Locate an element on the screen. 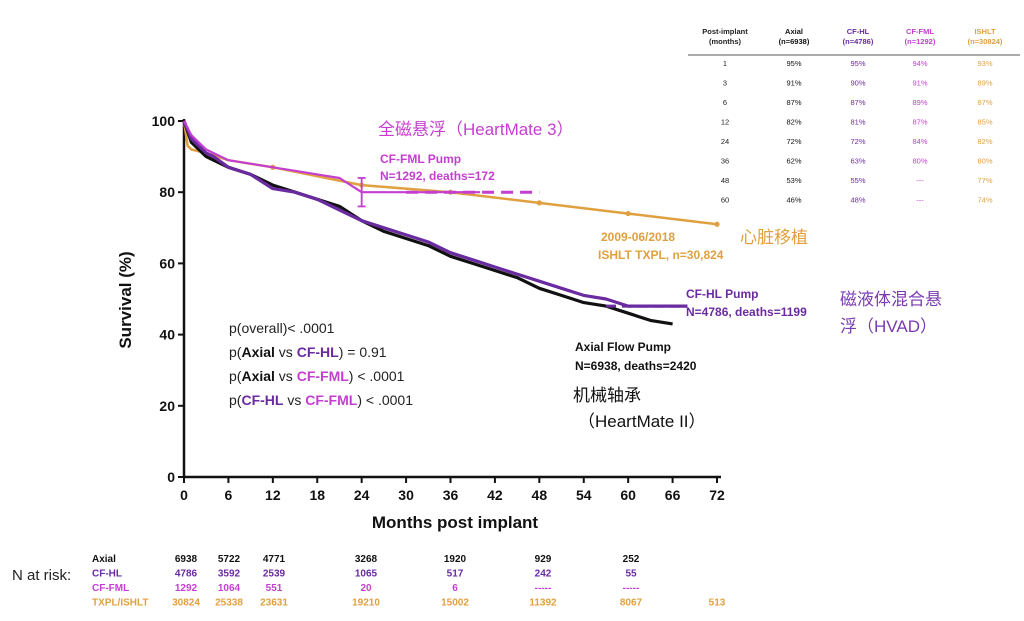 This screenshot has height=621, width=1024. risk-value: 55 is located at coordinates (631, 574).